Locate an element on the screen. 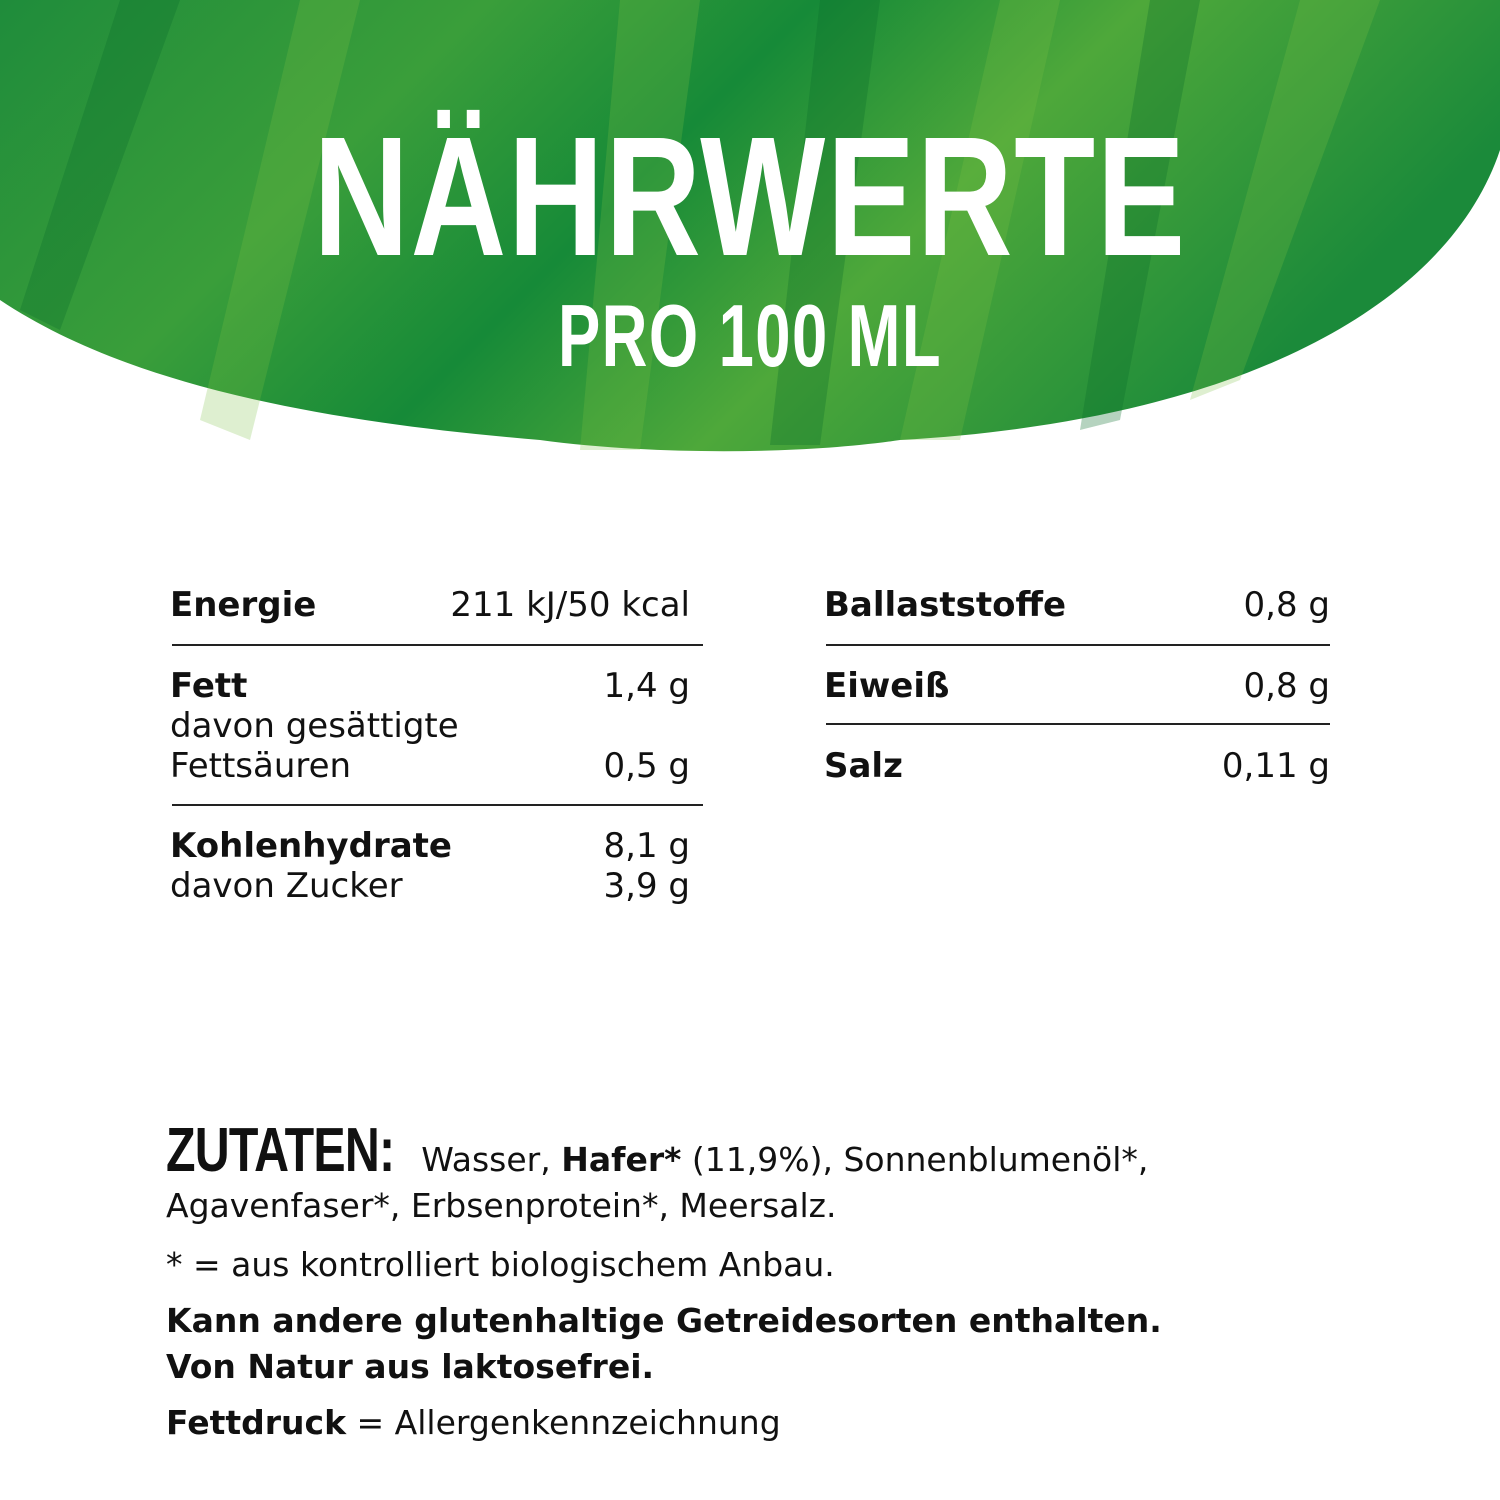  label: Ballaststoffe is located at coordinates (945, 605).